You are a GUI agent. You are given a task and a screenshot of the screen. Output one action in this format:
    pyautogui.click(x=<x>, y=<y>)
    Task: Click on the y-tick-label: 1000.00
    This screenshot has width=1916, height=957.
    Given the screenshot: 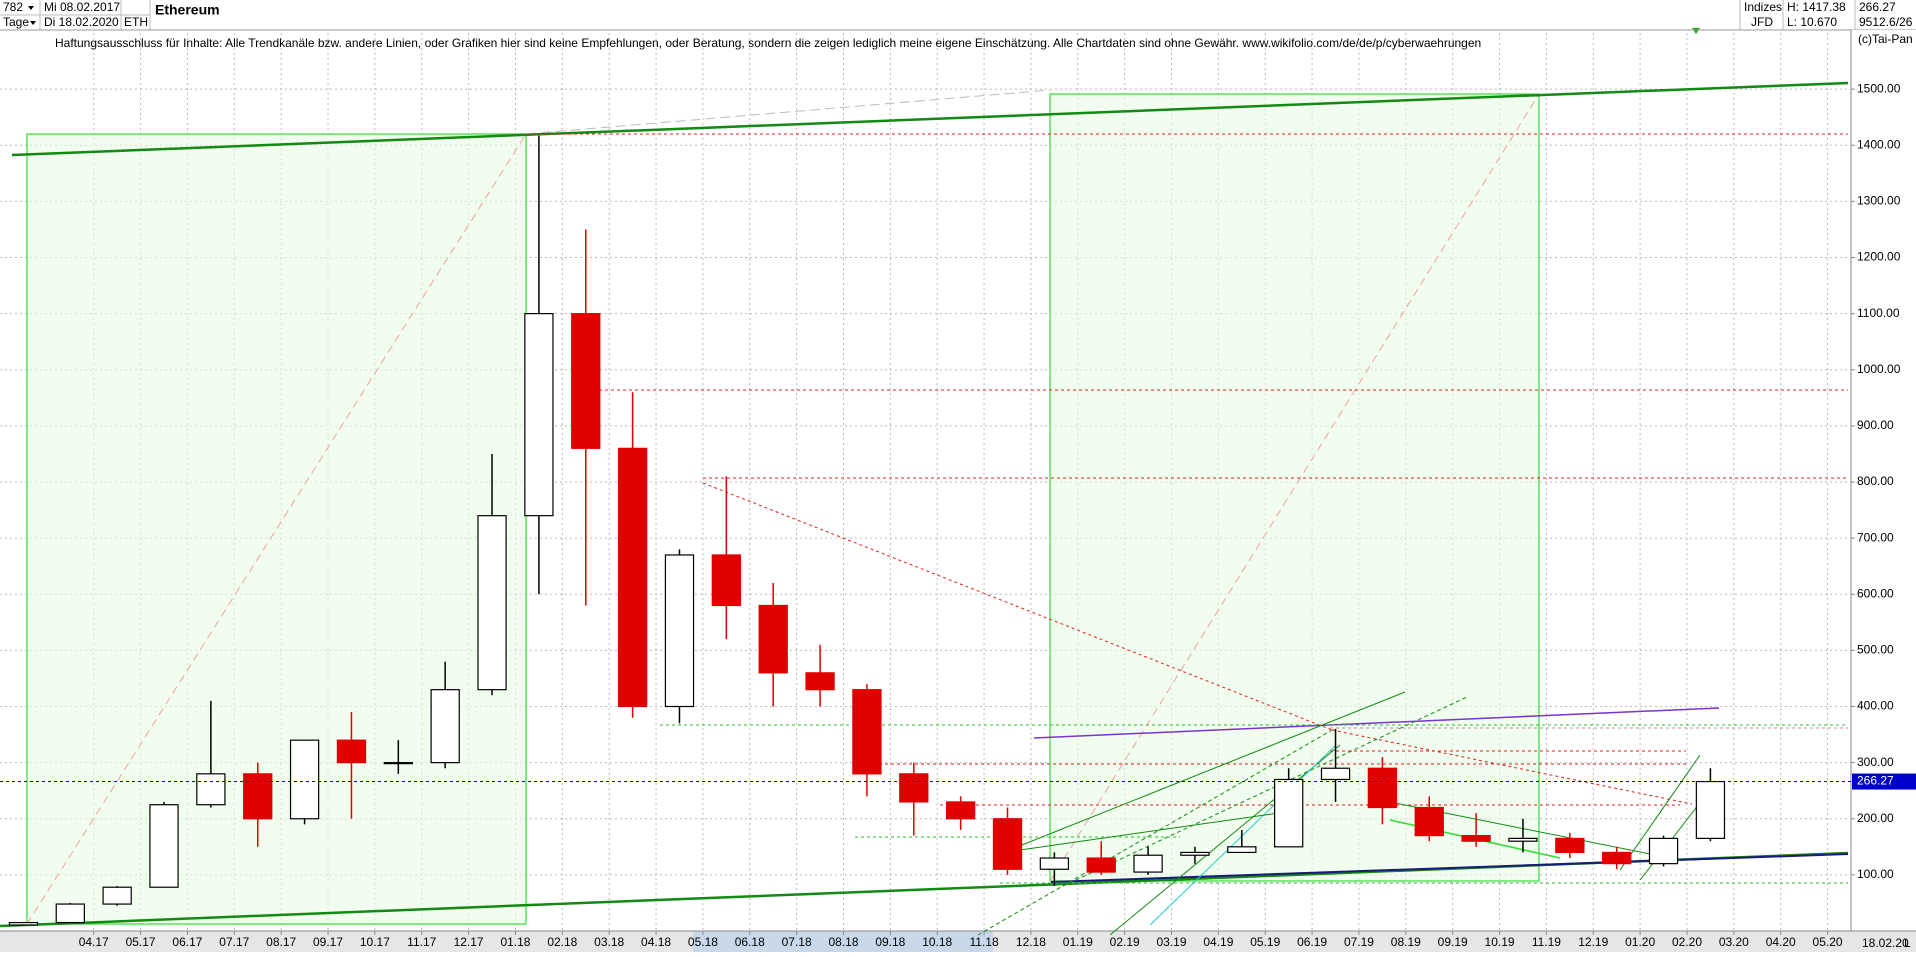 What is the action you would take?
    pyautogui.click(x=1879, y=369)
    